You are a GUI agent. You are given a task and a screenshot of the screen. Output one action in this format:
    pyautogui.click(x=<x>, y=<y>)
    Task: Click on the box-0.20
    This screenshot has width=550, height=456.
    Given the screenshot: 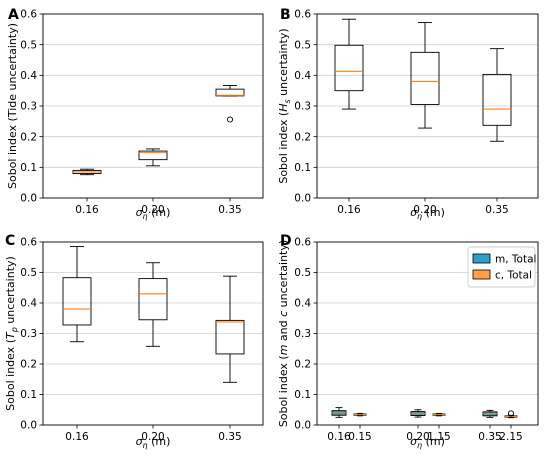 What is the action you would take?
    pyautogui.click(x=153, y=304)
    